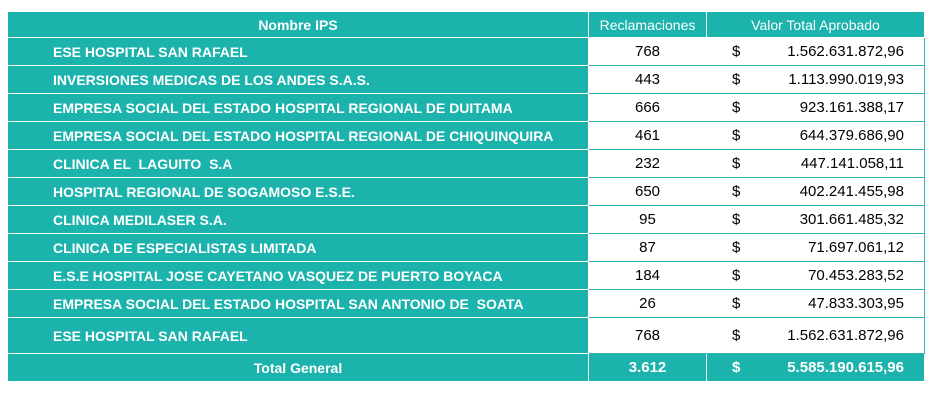 The image size is (932, 404). I want to click on approved-value-cell: $70.453.283,52, so click(815, 275).